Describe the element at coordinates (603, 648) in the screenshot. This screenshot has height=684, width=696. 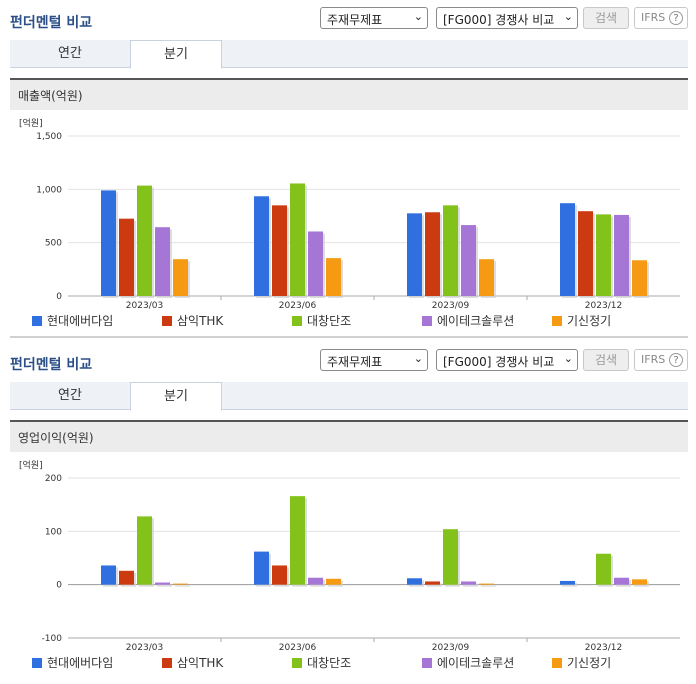
I see `x-tick-label: 2023/12` at that location.